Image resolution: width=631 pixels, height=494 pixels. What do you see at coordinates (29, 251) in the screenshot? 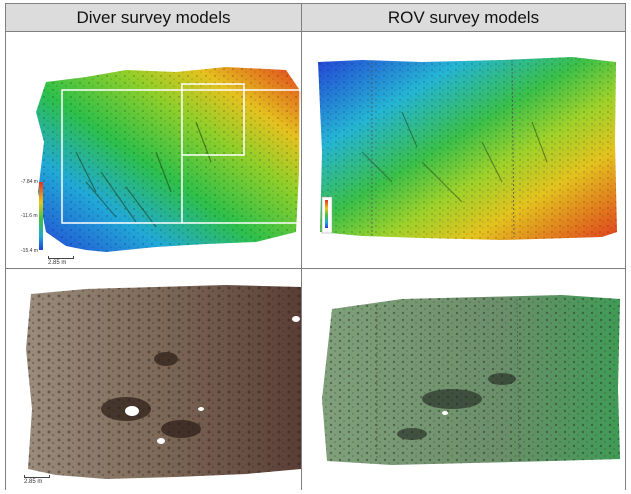
I see `colorbar-label-bottom: -15.4 m` at bounding box center [29, 251].